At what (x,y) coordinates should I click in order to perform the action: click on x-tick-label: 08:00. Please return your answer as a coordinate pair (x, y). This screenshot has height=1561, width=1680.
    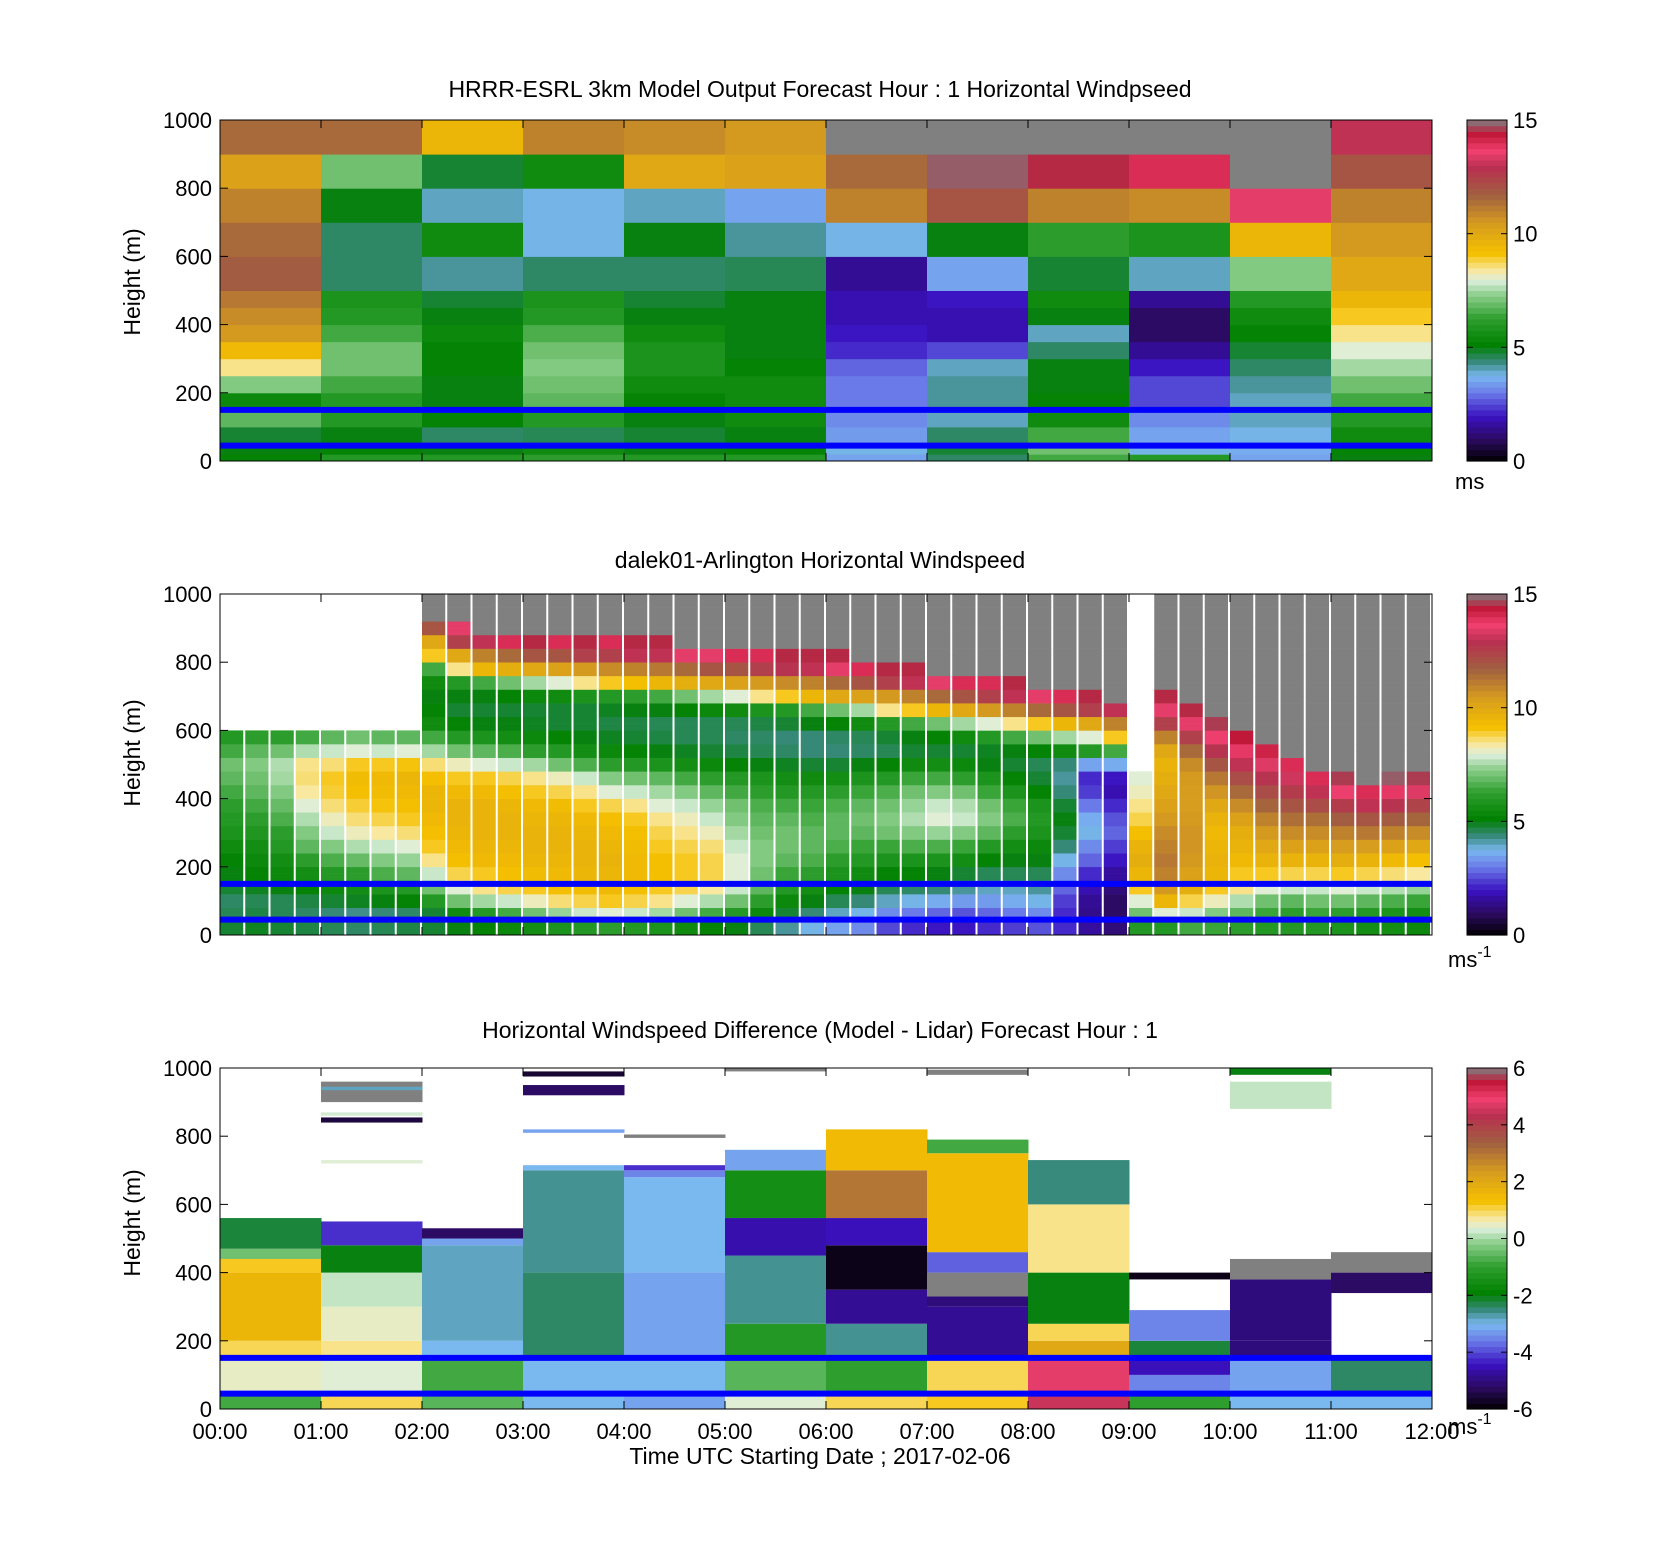
    Looking at the image, I should click on (1027, 1431).